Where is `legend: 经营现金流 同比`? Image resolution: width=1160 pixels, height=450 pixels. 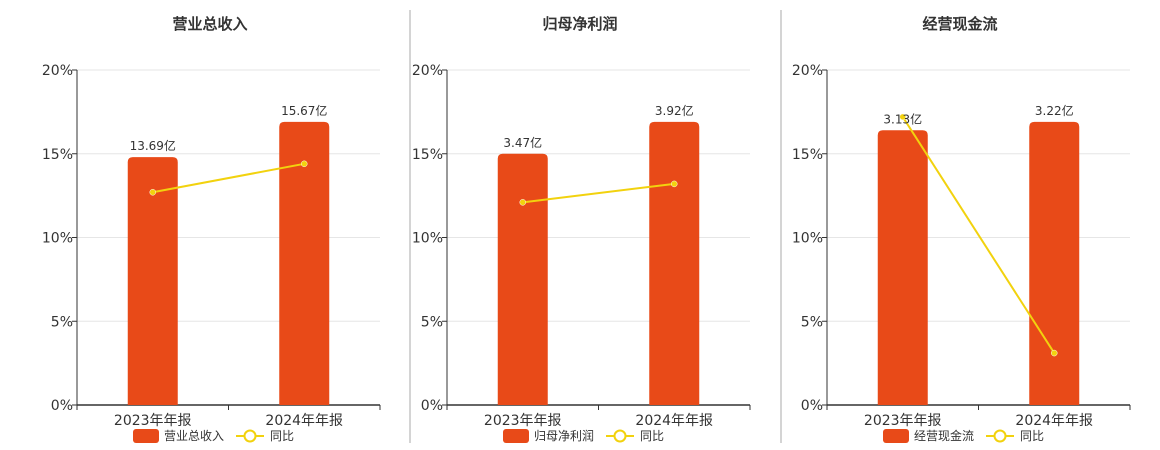
legend: 经营现金流 同比 is located at coordinates (963, 435).